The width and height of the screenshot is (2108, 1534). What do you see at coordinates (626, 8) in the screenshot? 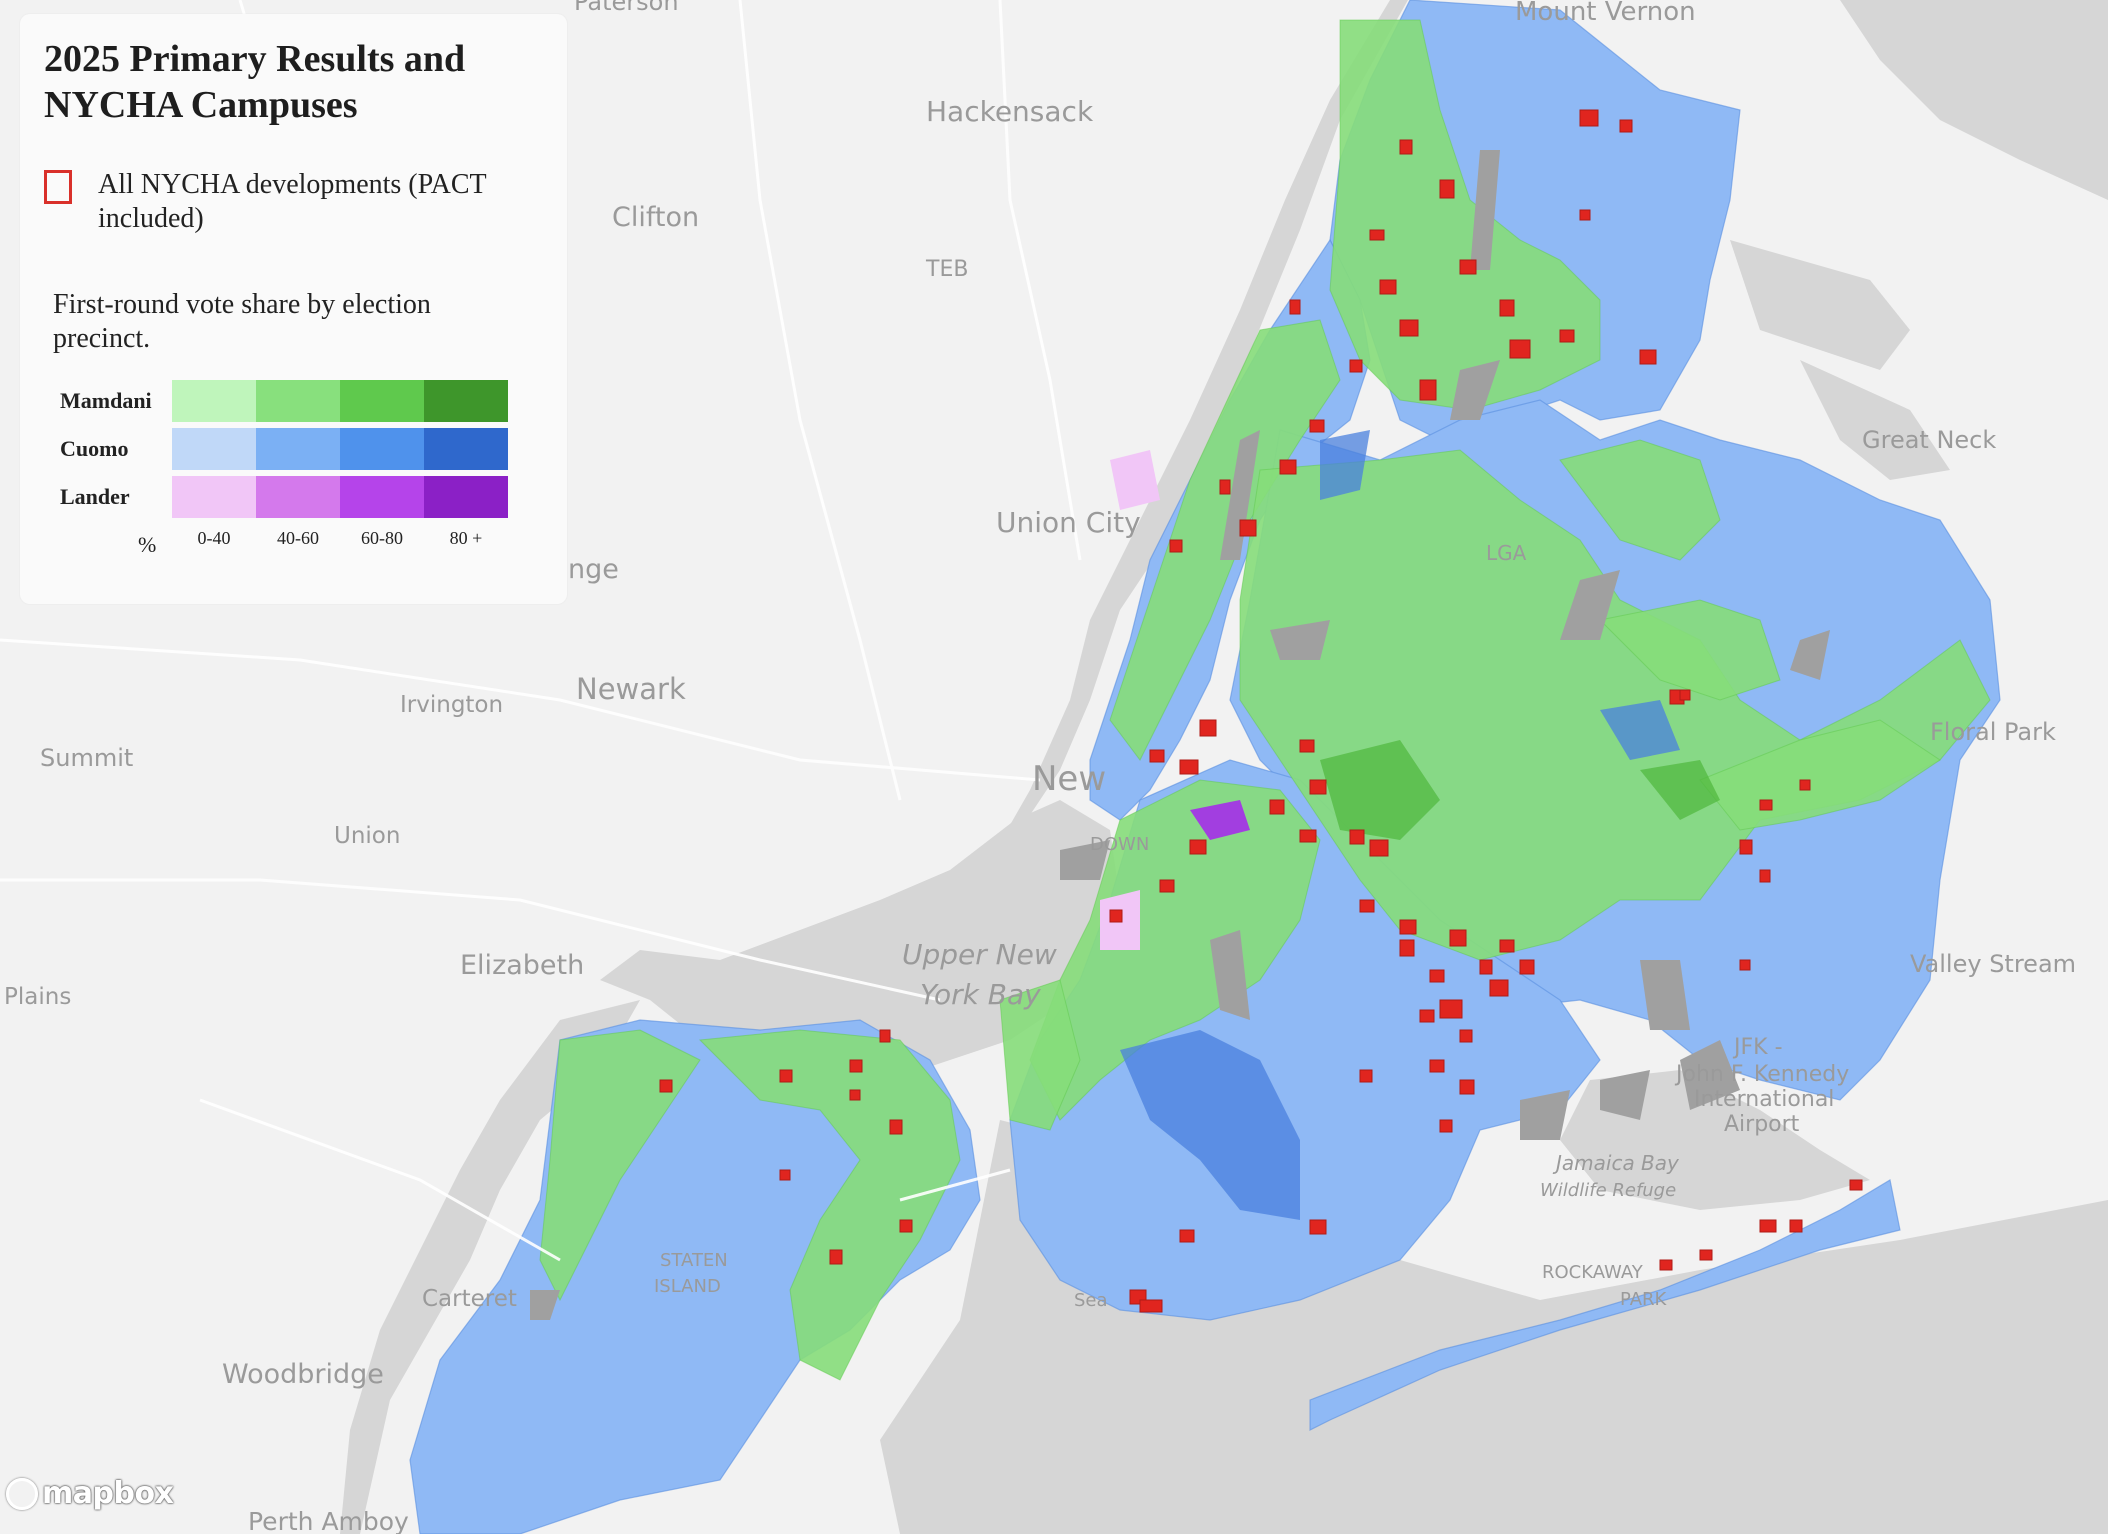
I see `svg-text: Paterson` at bounding box center [626, 8].